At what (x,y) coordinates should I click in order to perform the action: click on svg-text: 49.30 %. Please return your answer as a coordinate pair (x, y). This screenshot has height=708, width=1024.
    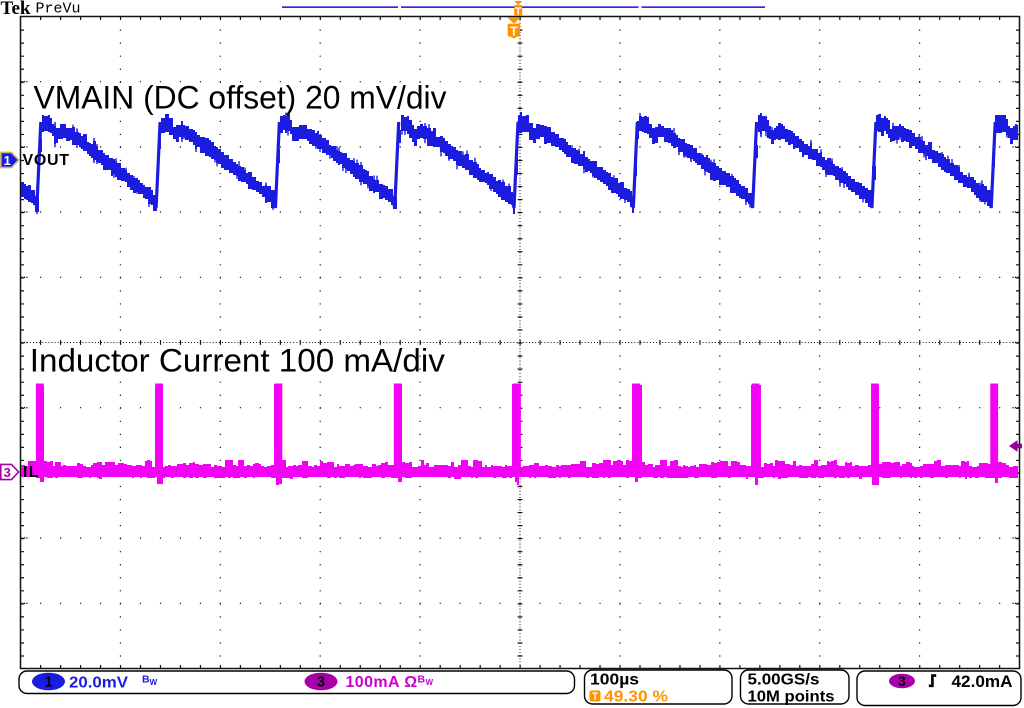
    Looking at the image, I should click on (636, 697).